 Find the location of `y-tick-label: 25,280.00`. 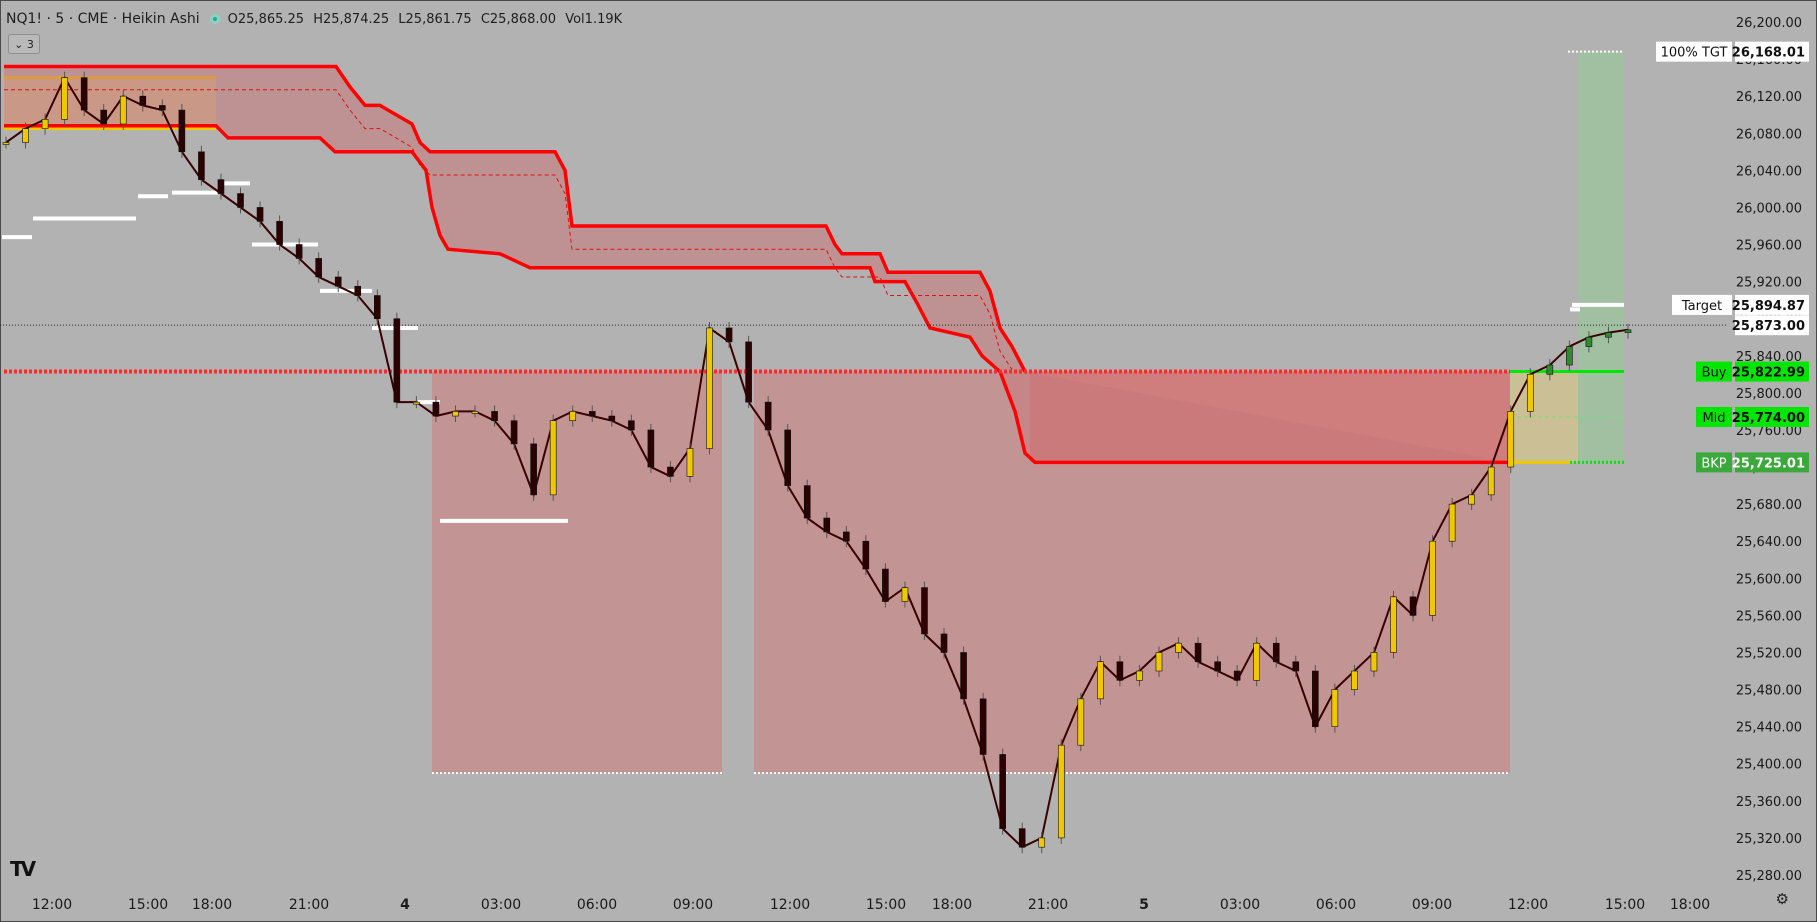

y-tick-label: 25,280.00 is located at coordinates (1769, 876).